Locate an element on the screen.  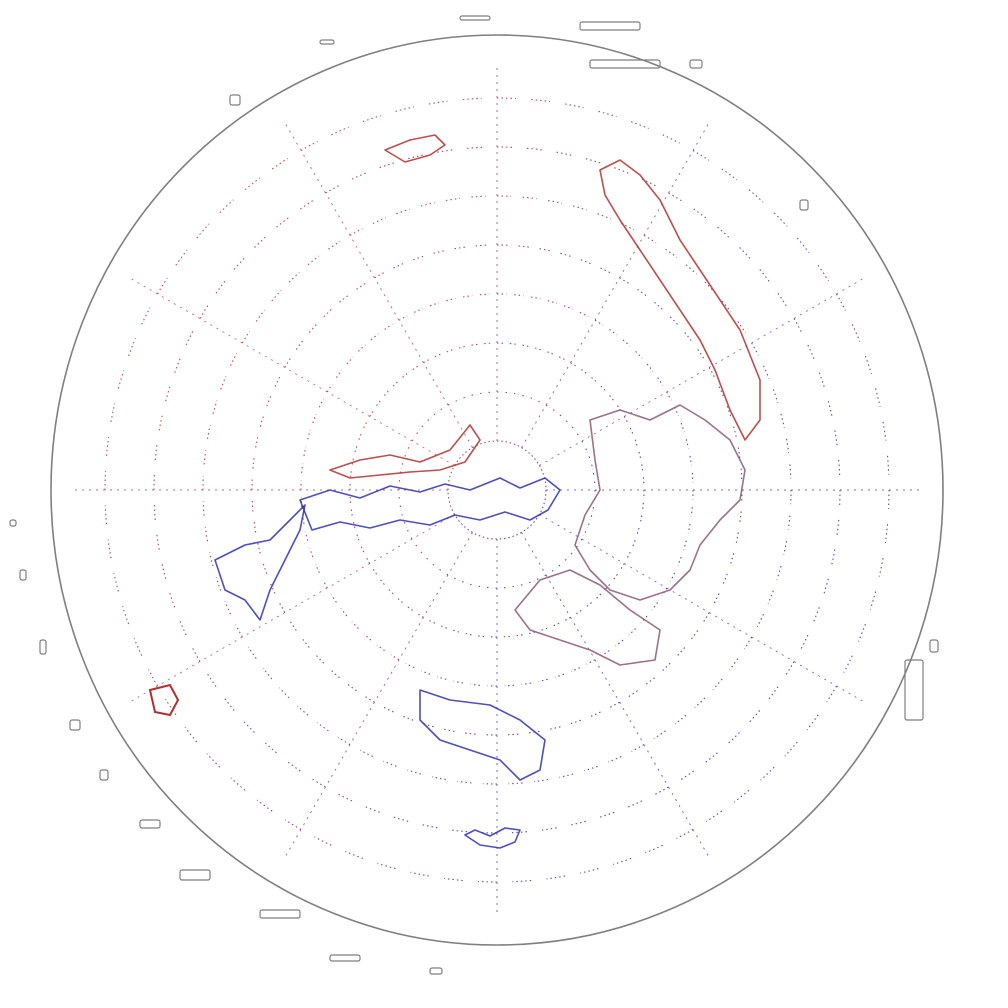
landmass-far-left is located at coordinates (164, 700).